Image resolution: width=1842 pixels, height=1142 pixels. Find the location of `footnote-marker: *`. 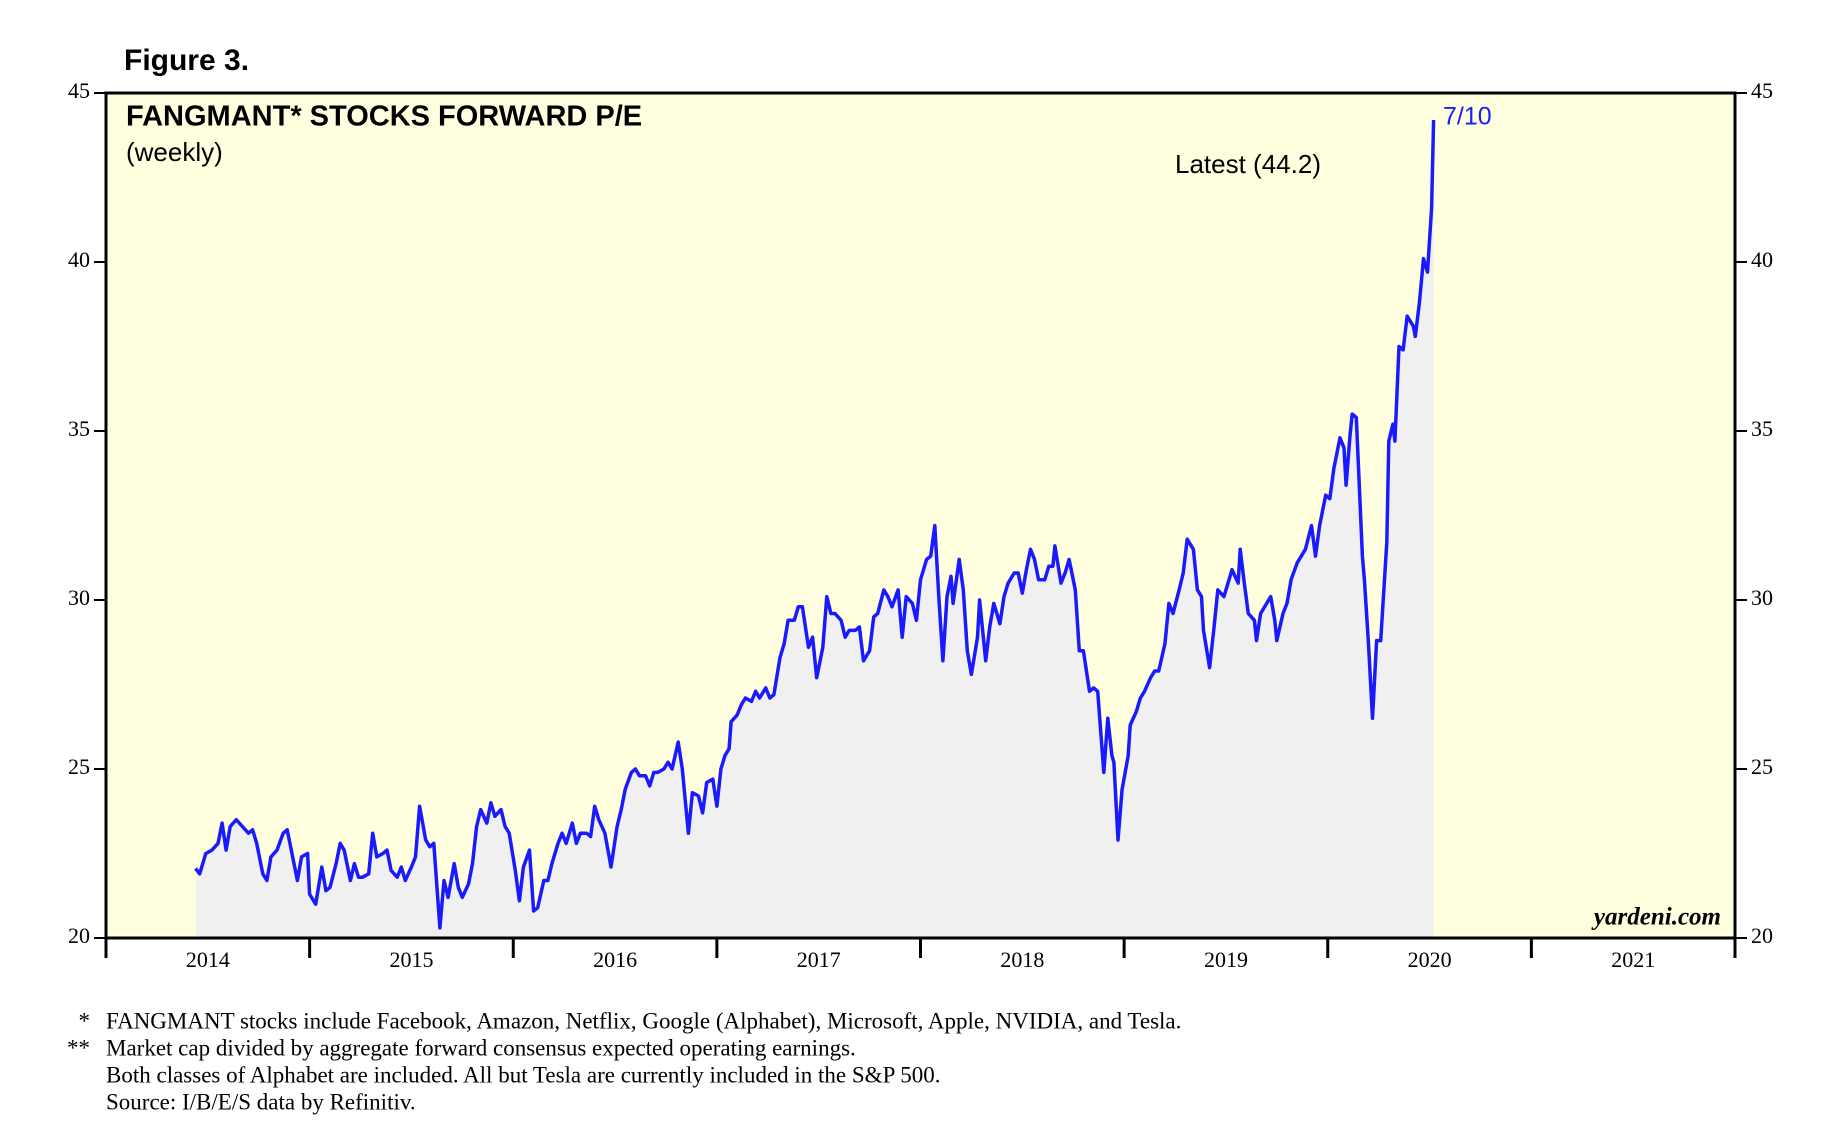

footnote-marker: * is located at coordinates (85, 1020).